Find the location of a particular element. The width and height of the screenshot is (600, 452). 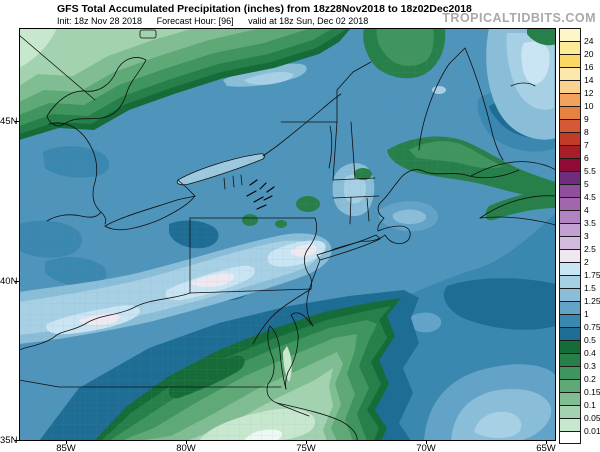

nova-scotia-outline is located at coordinates (518, 207).